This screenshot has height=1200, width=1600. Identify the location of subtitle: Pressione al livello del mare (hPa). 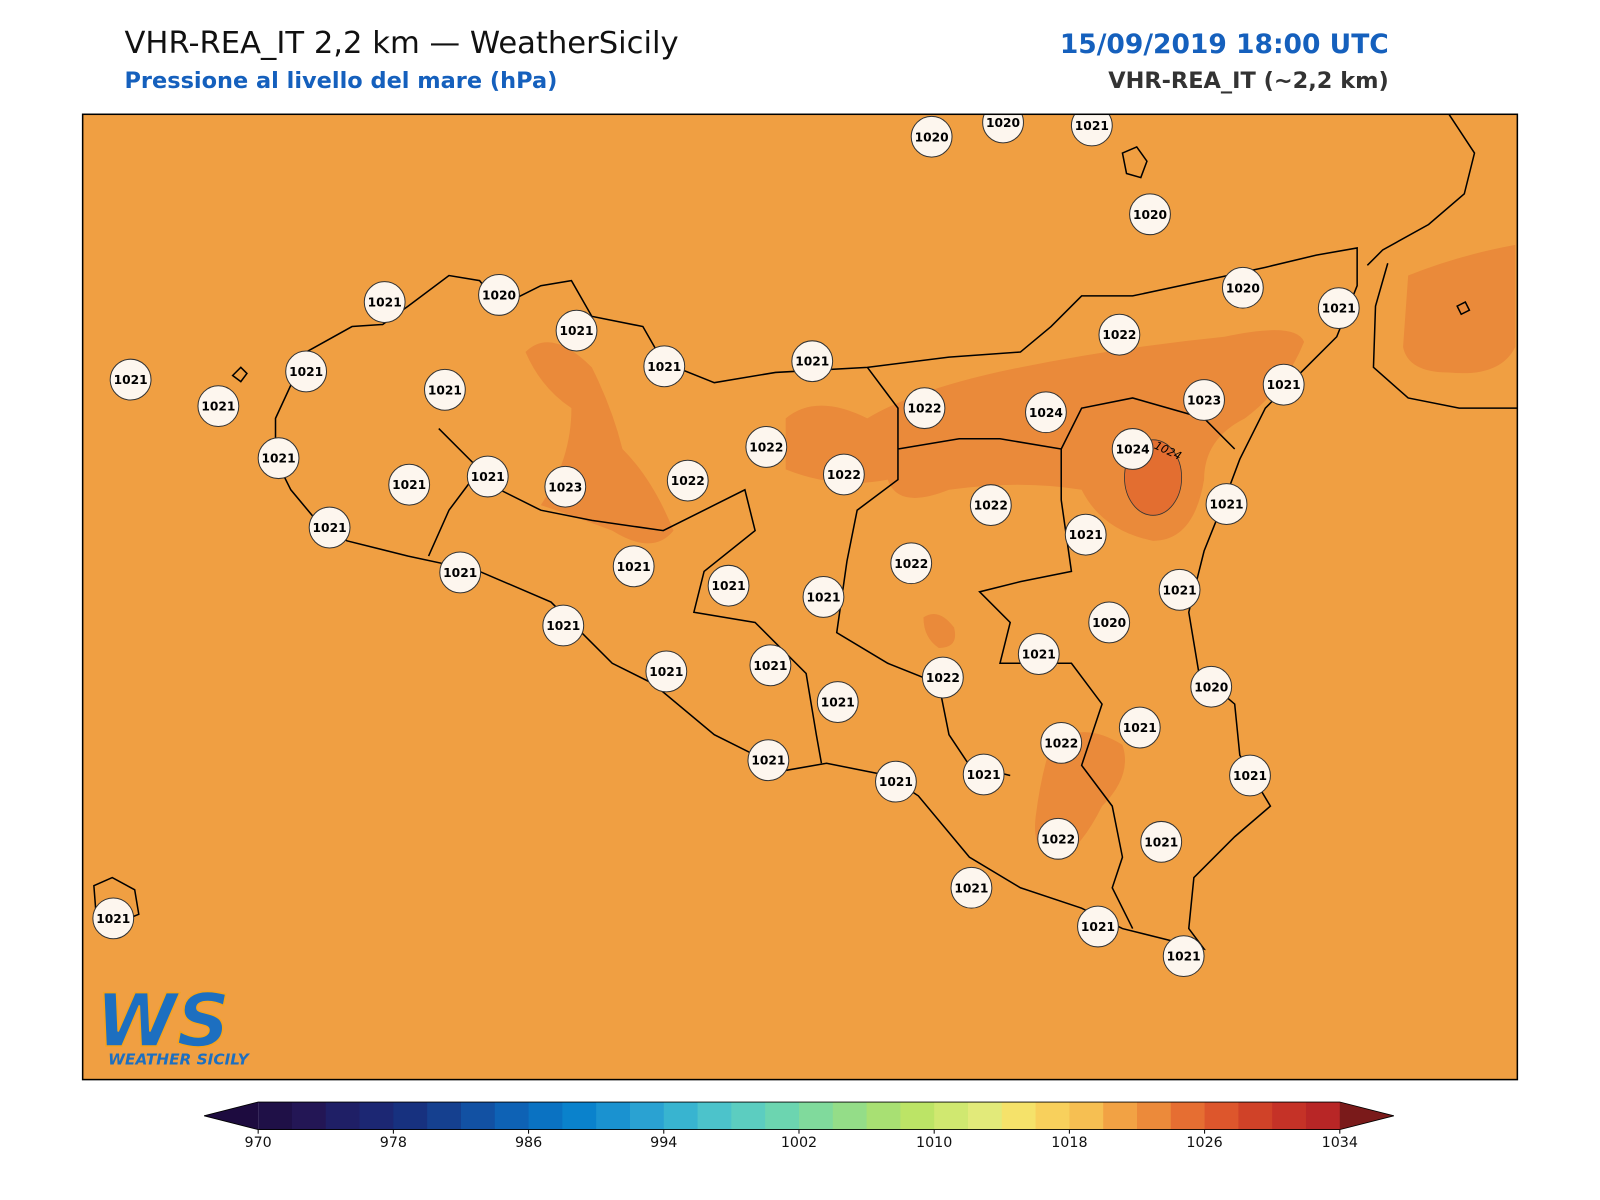
(340, 81).